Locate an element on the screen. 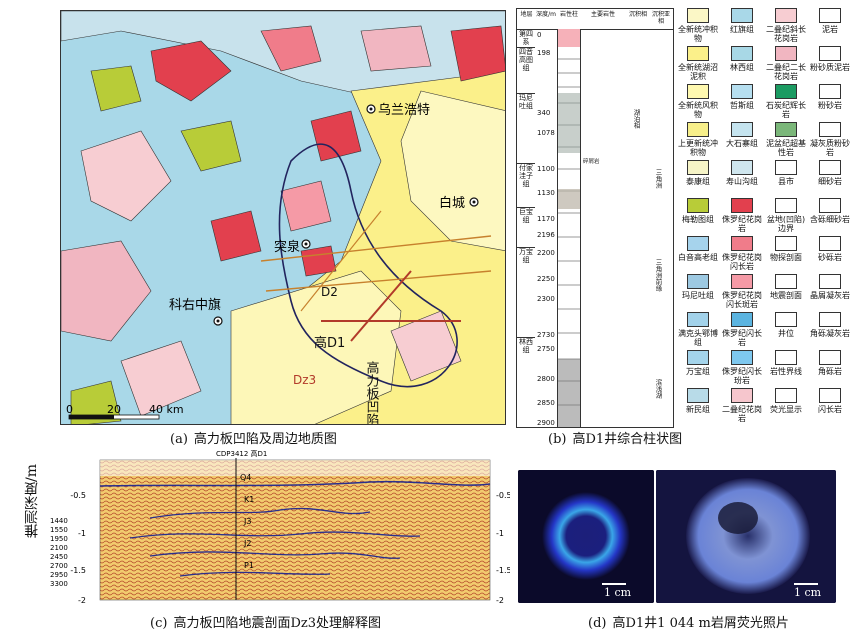 The width and height of the screenshot is (856, 639). seismic-ylabel: 推测深度/m is located at coordinates (32, 501).